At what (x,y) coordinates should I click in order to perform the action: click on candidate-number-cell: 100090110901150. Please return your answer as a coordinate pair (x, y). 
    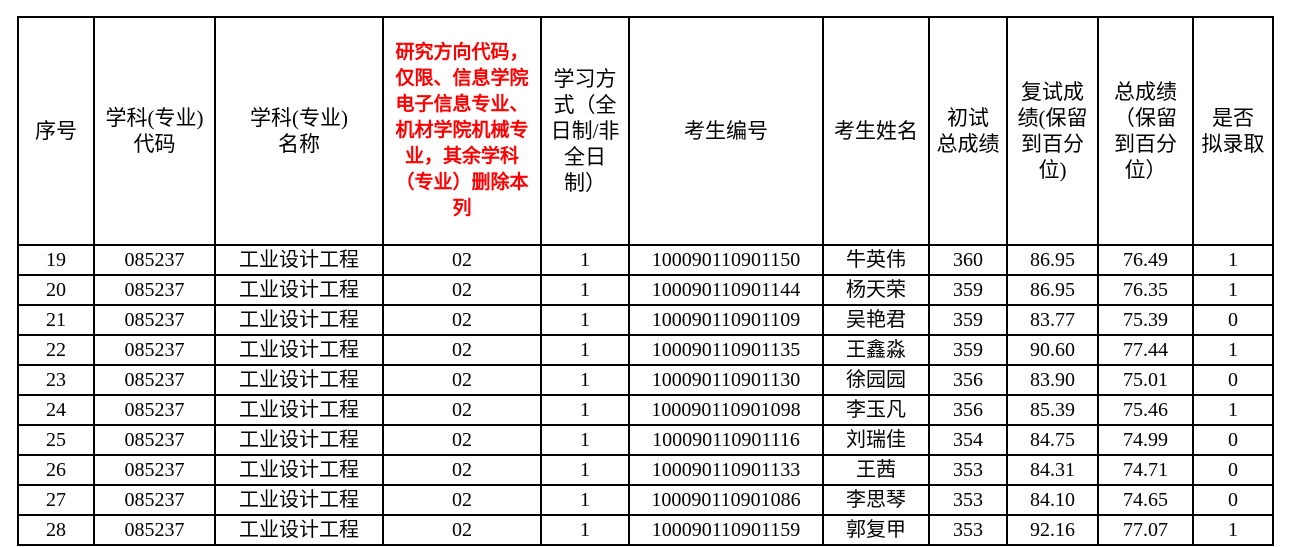
    Looking at the image, I should click on (726, 260).